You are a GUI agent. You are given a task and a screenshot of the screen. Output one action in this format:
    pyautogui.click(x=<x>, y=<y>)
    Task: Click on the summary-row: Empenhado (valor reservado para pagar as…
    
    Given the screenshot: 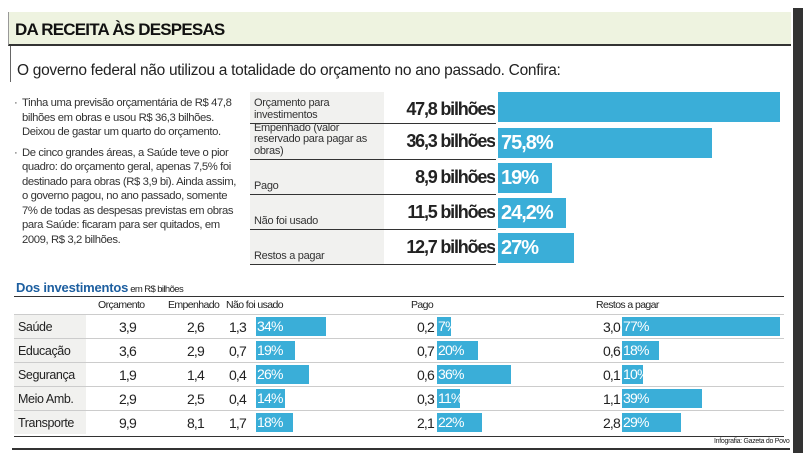 What is the action you would take?
    pyautogui.click(x=373, y=141)
    